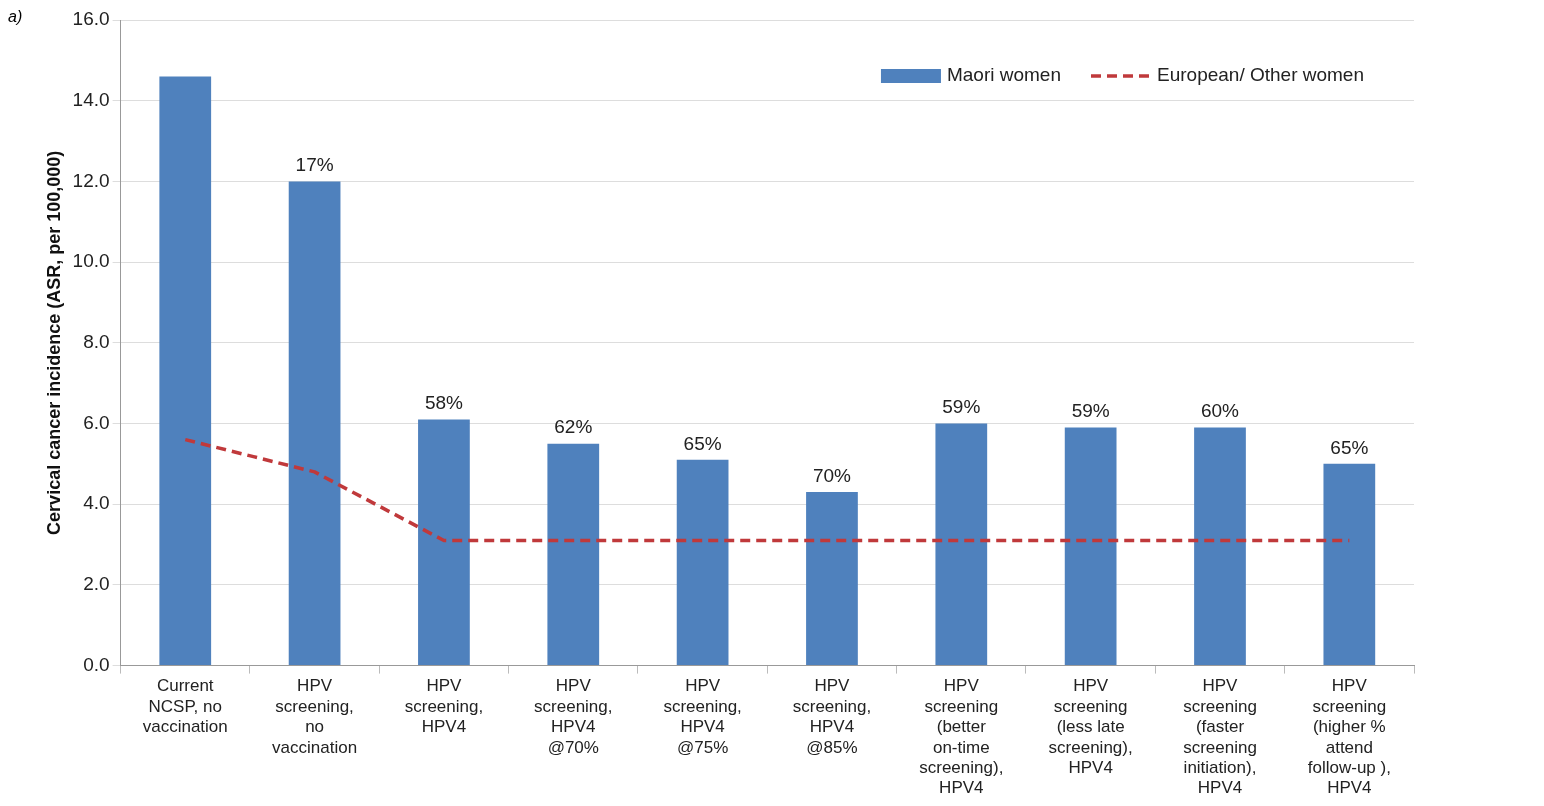 The image size is (1544, 806). What do you see at coordinates (1260, 75) in the screenshot?
I see `legend-label: European/ Other women` at bounding box center [1260, 75].